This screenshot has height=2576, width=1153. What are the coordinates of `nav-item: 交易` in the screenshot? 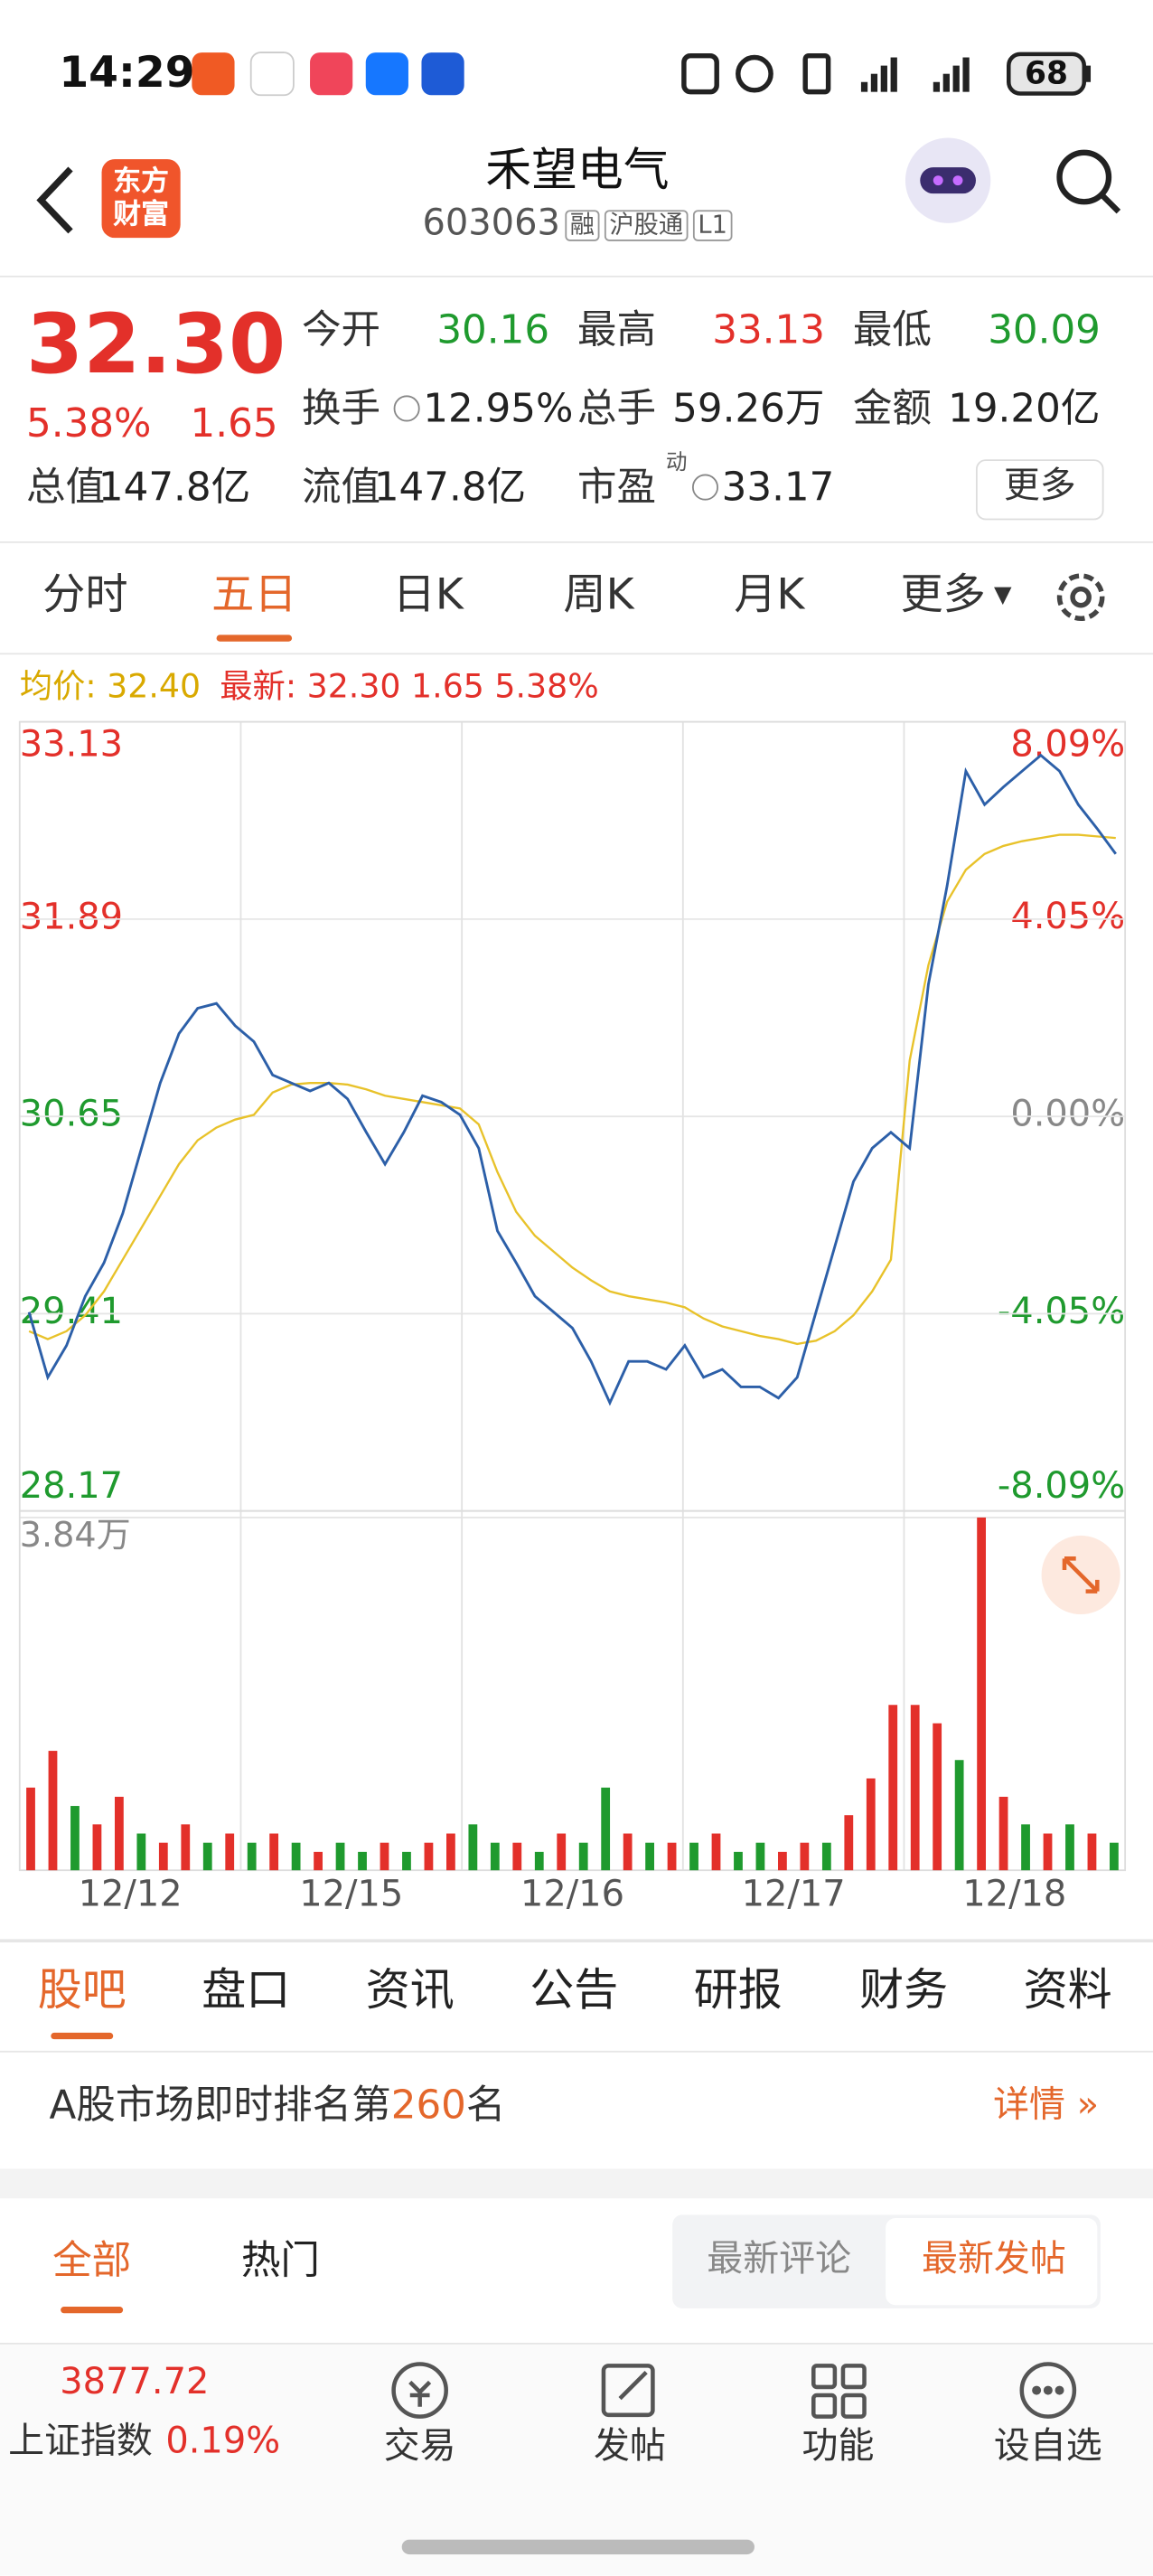 It's located at (419, 2447).